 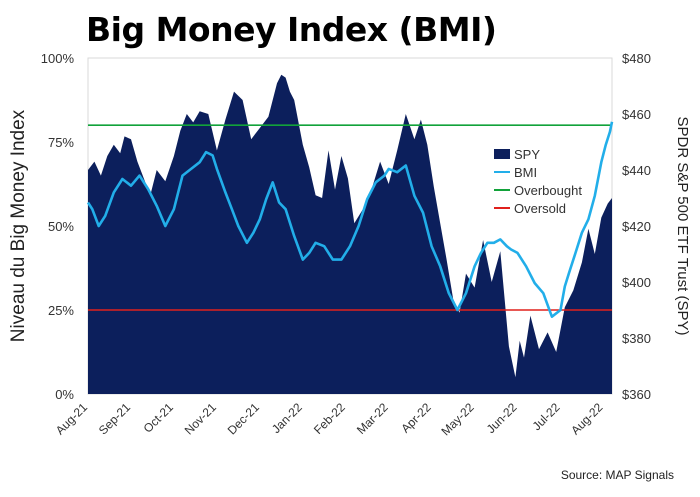 What do you see at coordinates (636, 282) in the screenshot?
I see `y2-tick-label: $400` at bounding box center [636, 282].